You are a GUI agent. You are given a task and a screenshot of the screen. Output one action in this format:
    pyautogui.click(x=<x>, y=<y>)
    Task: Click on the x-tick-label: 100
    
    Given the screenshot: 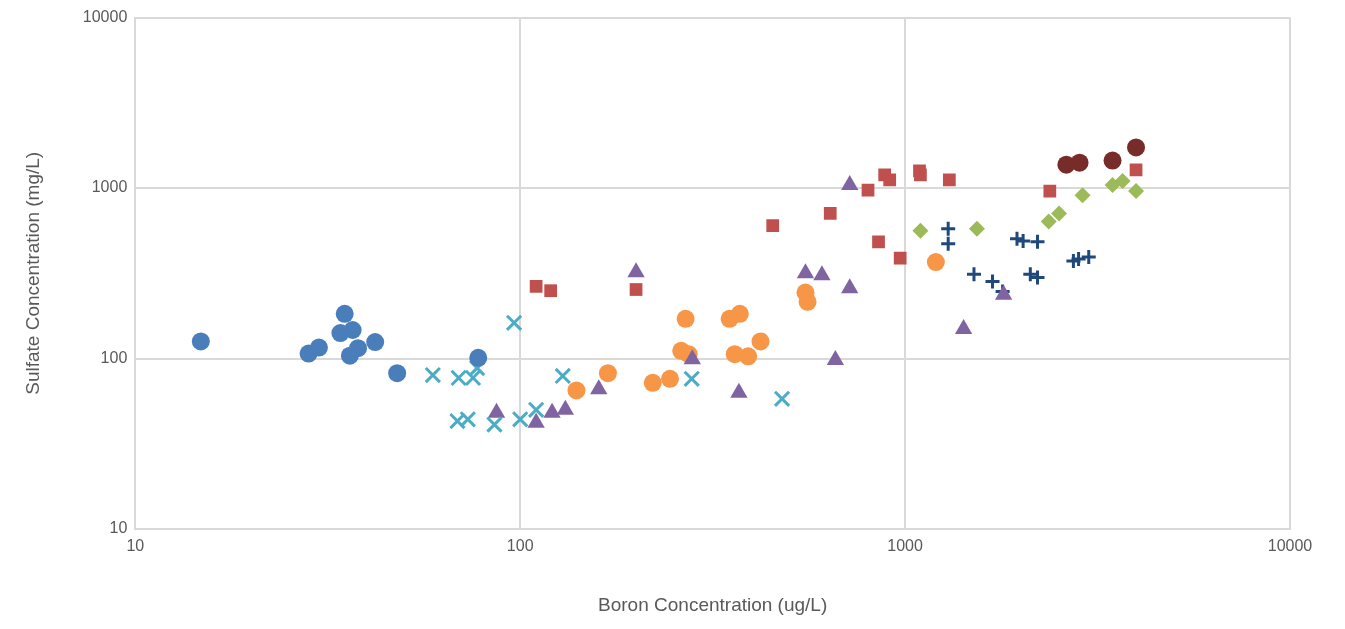 What is the action you would take?
    pyautogui.click(x=520, y=546)
    